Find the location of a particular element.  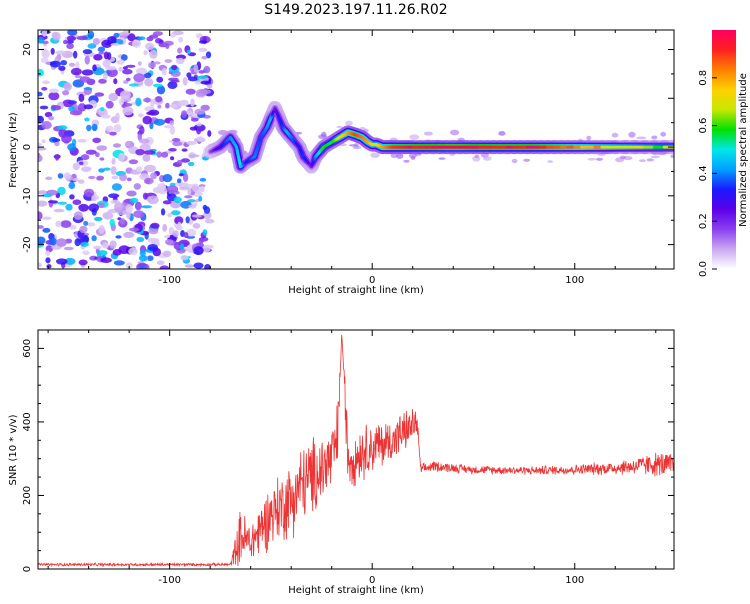

colorbar-tick-label: 0.4 is located at coordinates (703, 173).